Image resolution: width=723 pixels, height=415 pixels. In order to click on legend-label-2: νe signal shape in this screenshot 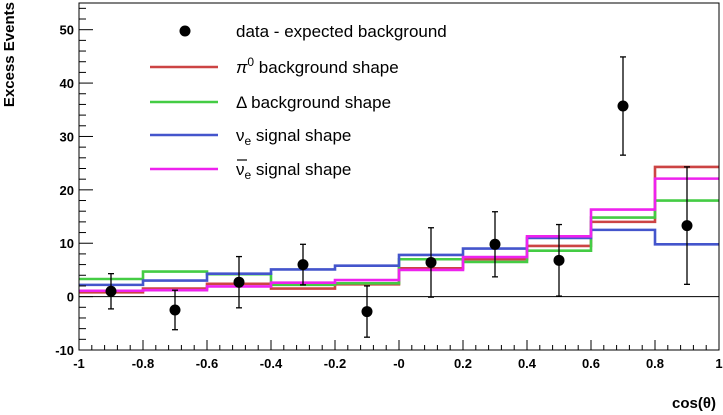, I will do `click(293, 137)`.